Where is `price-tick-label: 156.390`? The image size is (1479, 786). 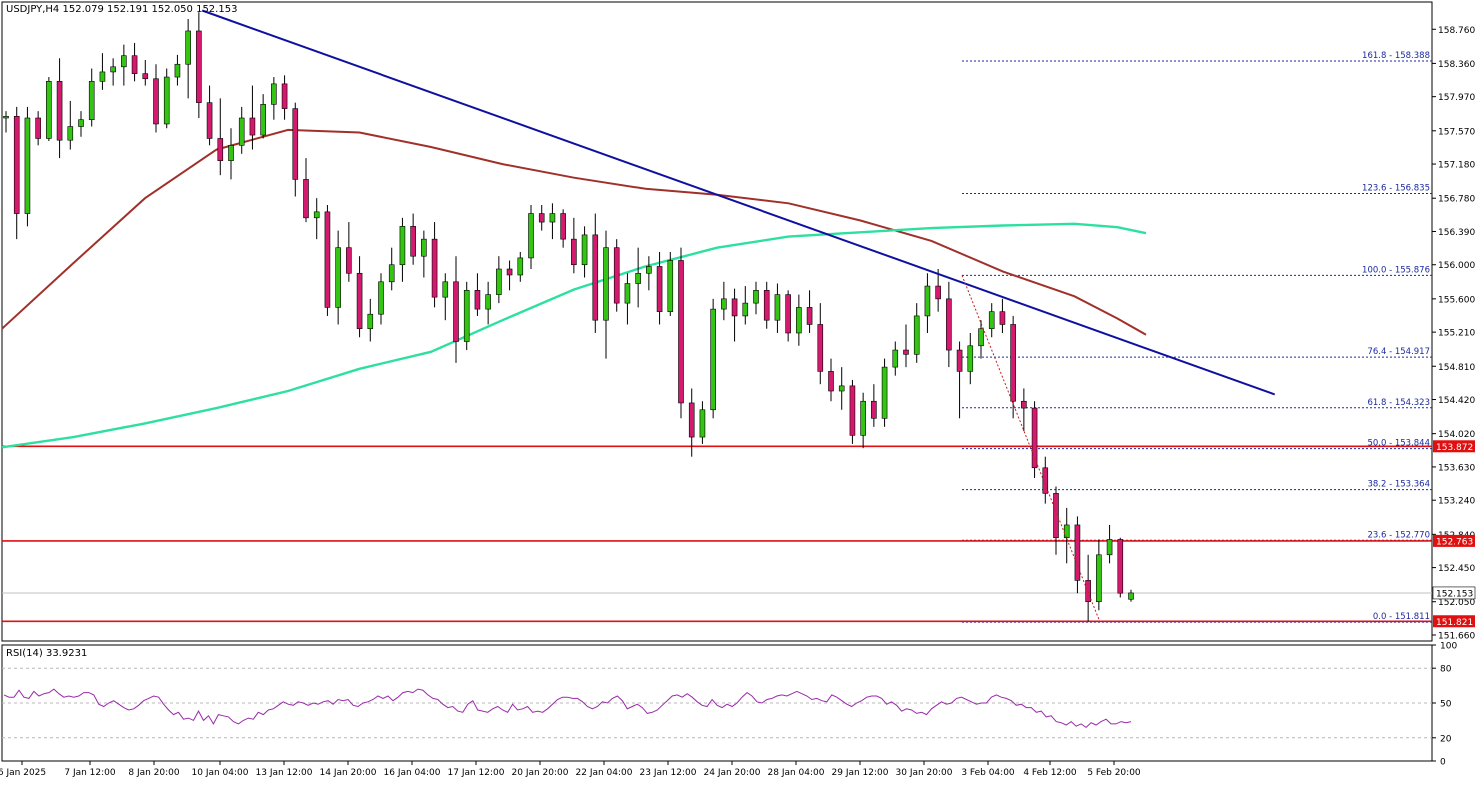
price-tick-label: 156.390 is located at coordinates (1456, 233).